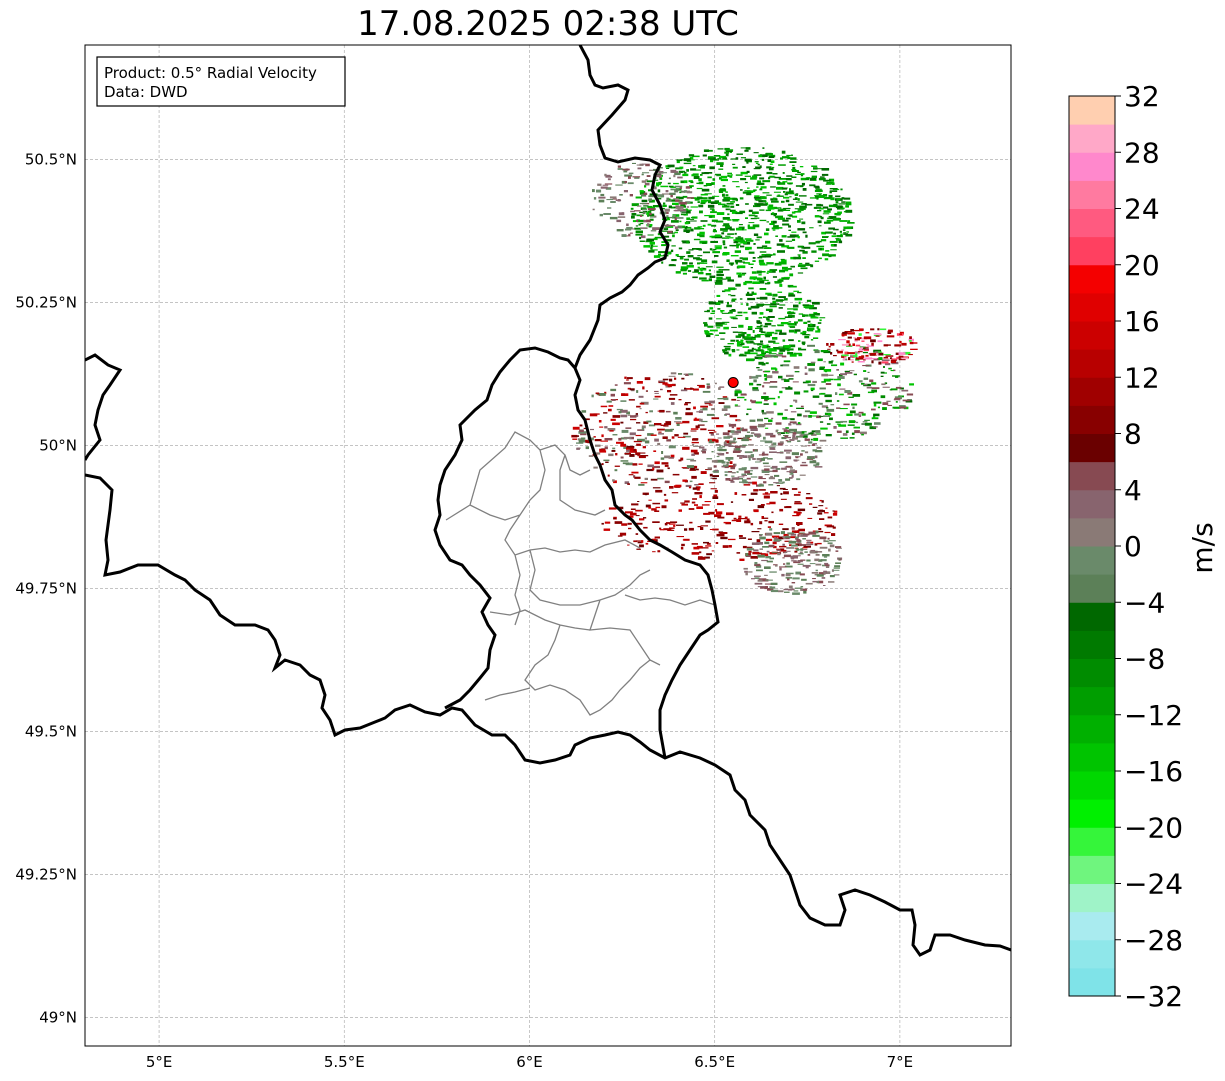 The width and height of the screenshot is (1225, 1081). What do you see at coordinates (744, 371) in the screenshot?
I see `velocity-echoes` at bounding box center [744, 371].